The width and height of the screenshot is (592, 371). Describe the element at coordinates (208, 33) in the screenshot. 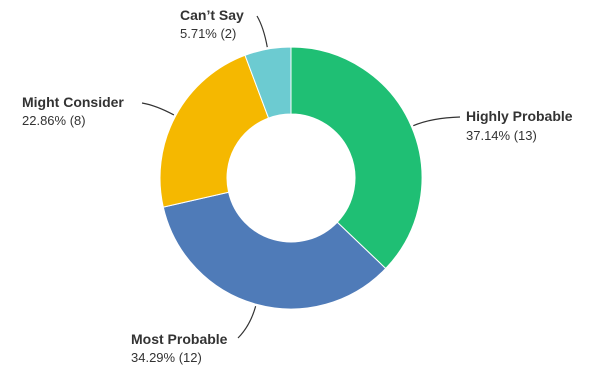

I see `slice-label-value: 5.71% (2)` at that location.